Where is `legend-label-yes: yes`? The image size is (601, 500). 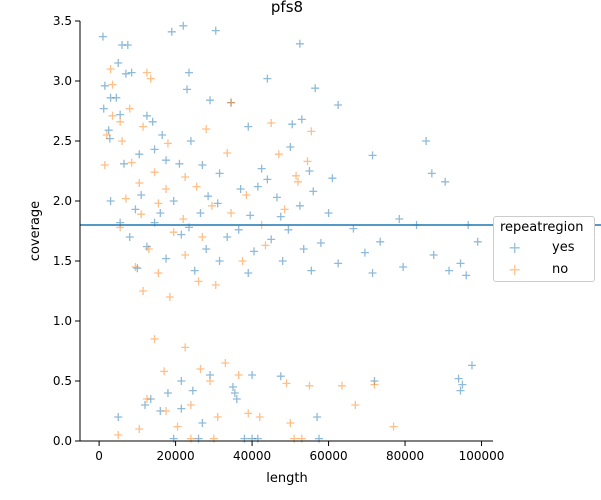
legend-label-yes: yes is located at coordinates (563, 247).